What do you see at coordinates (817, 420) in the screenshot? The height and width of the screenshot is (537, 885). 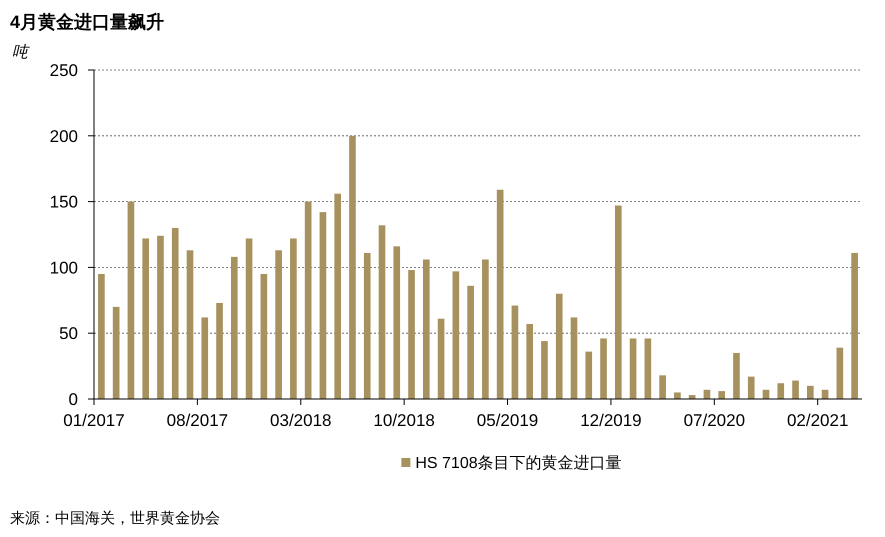 I see `x-tick-label: 02/2021` at bounding box center [817, 420].